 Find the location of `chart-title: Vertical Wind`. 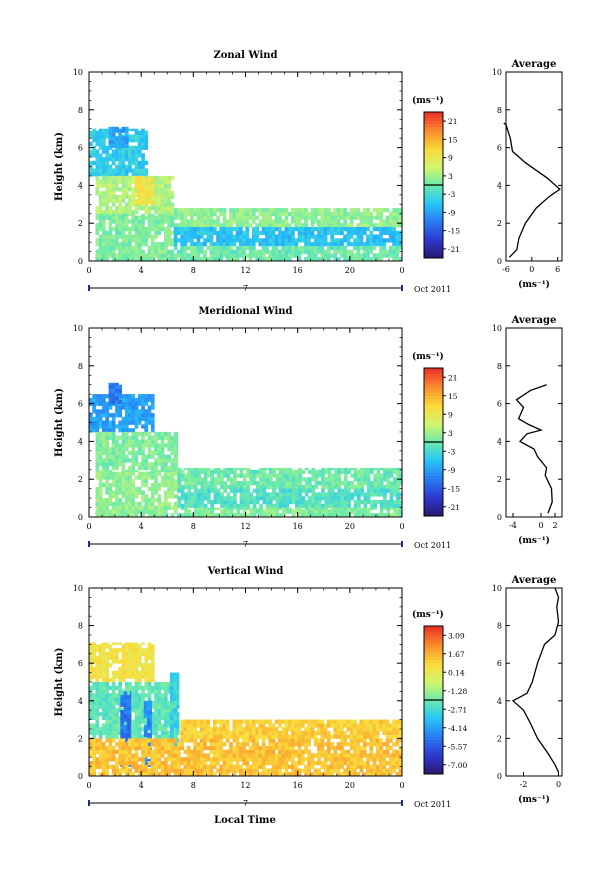

chart-title: Vertical Wind is located at coordinates (245, 571).